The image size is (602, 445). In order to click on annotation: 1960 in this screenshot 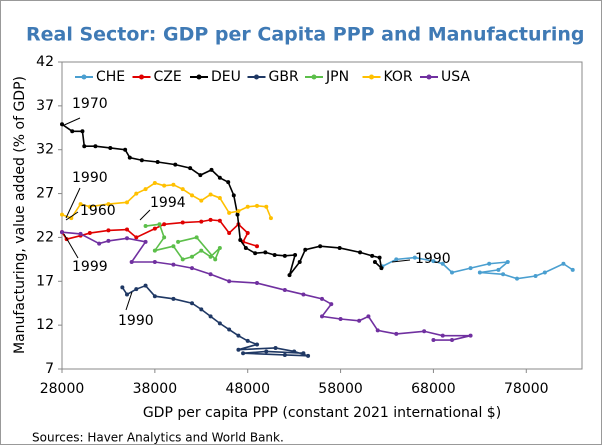, I will do `click(98, 211)`.